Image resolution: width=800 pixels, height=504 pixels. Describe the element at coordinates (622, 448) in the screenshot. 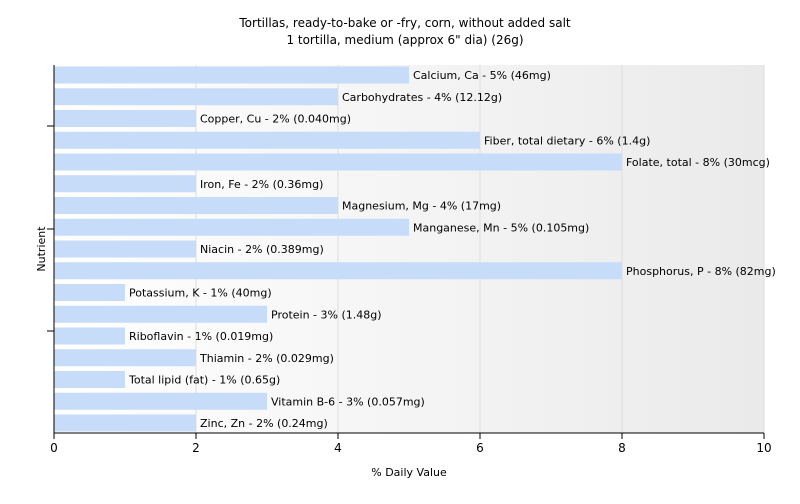

I see `x-tick-label: 8` at that location.